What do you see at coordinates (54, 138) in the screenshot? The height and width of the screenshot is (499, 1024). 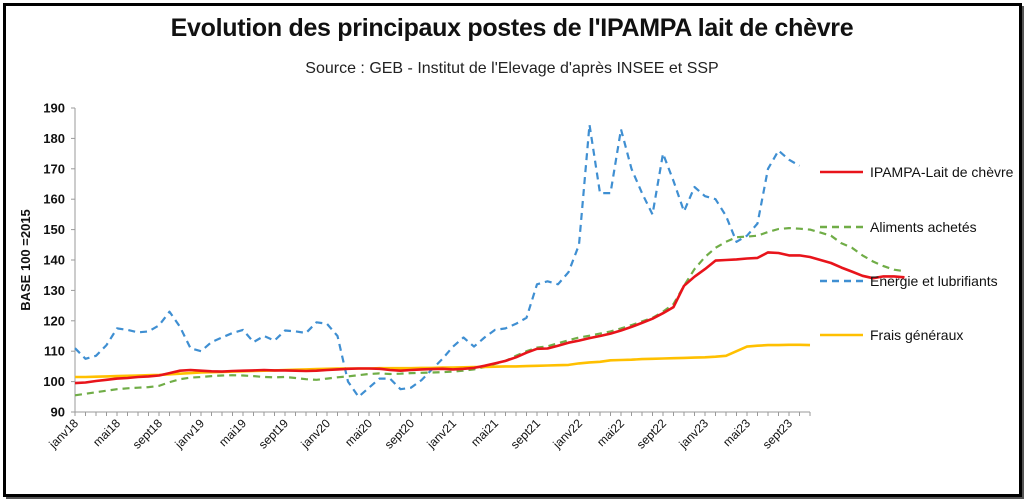 I see `y-tick-label: 180` at bounding box center [54, 138].